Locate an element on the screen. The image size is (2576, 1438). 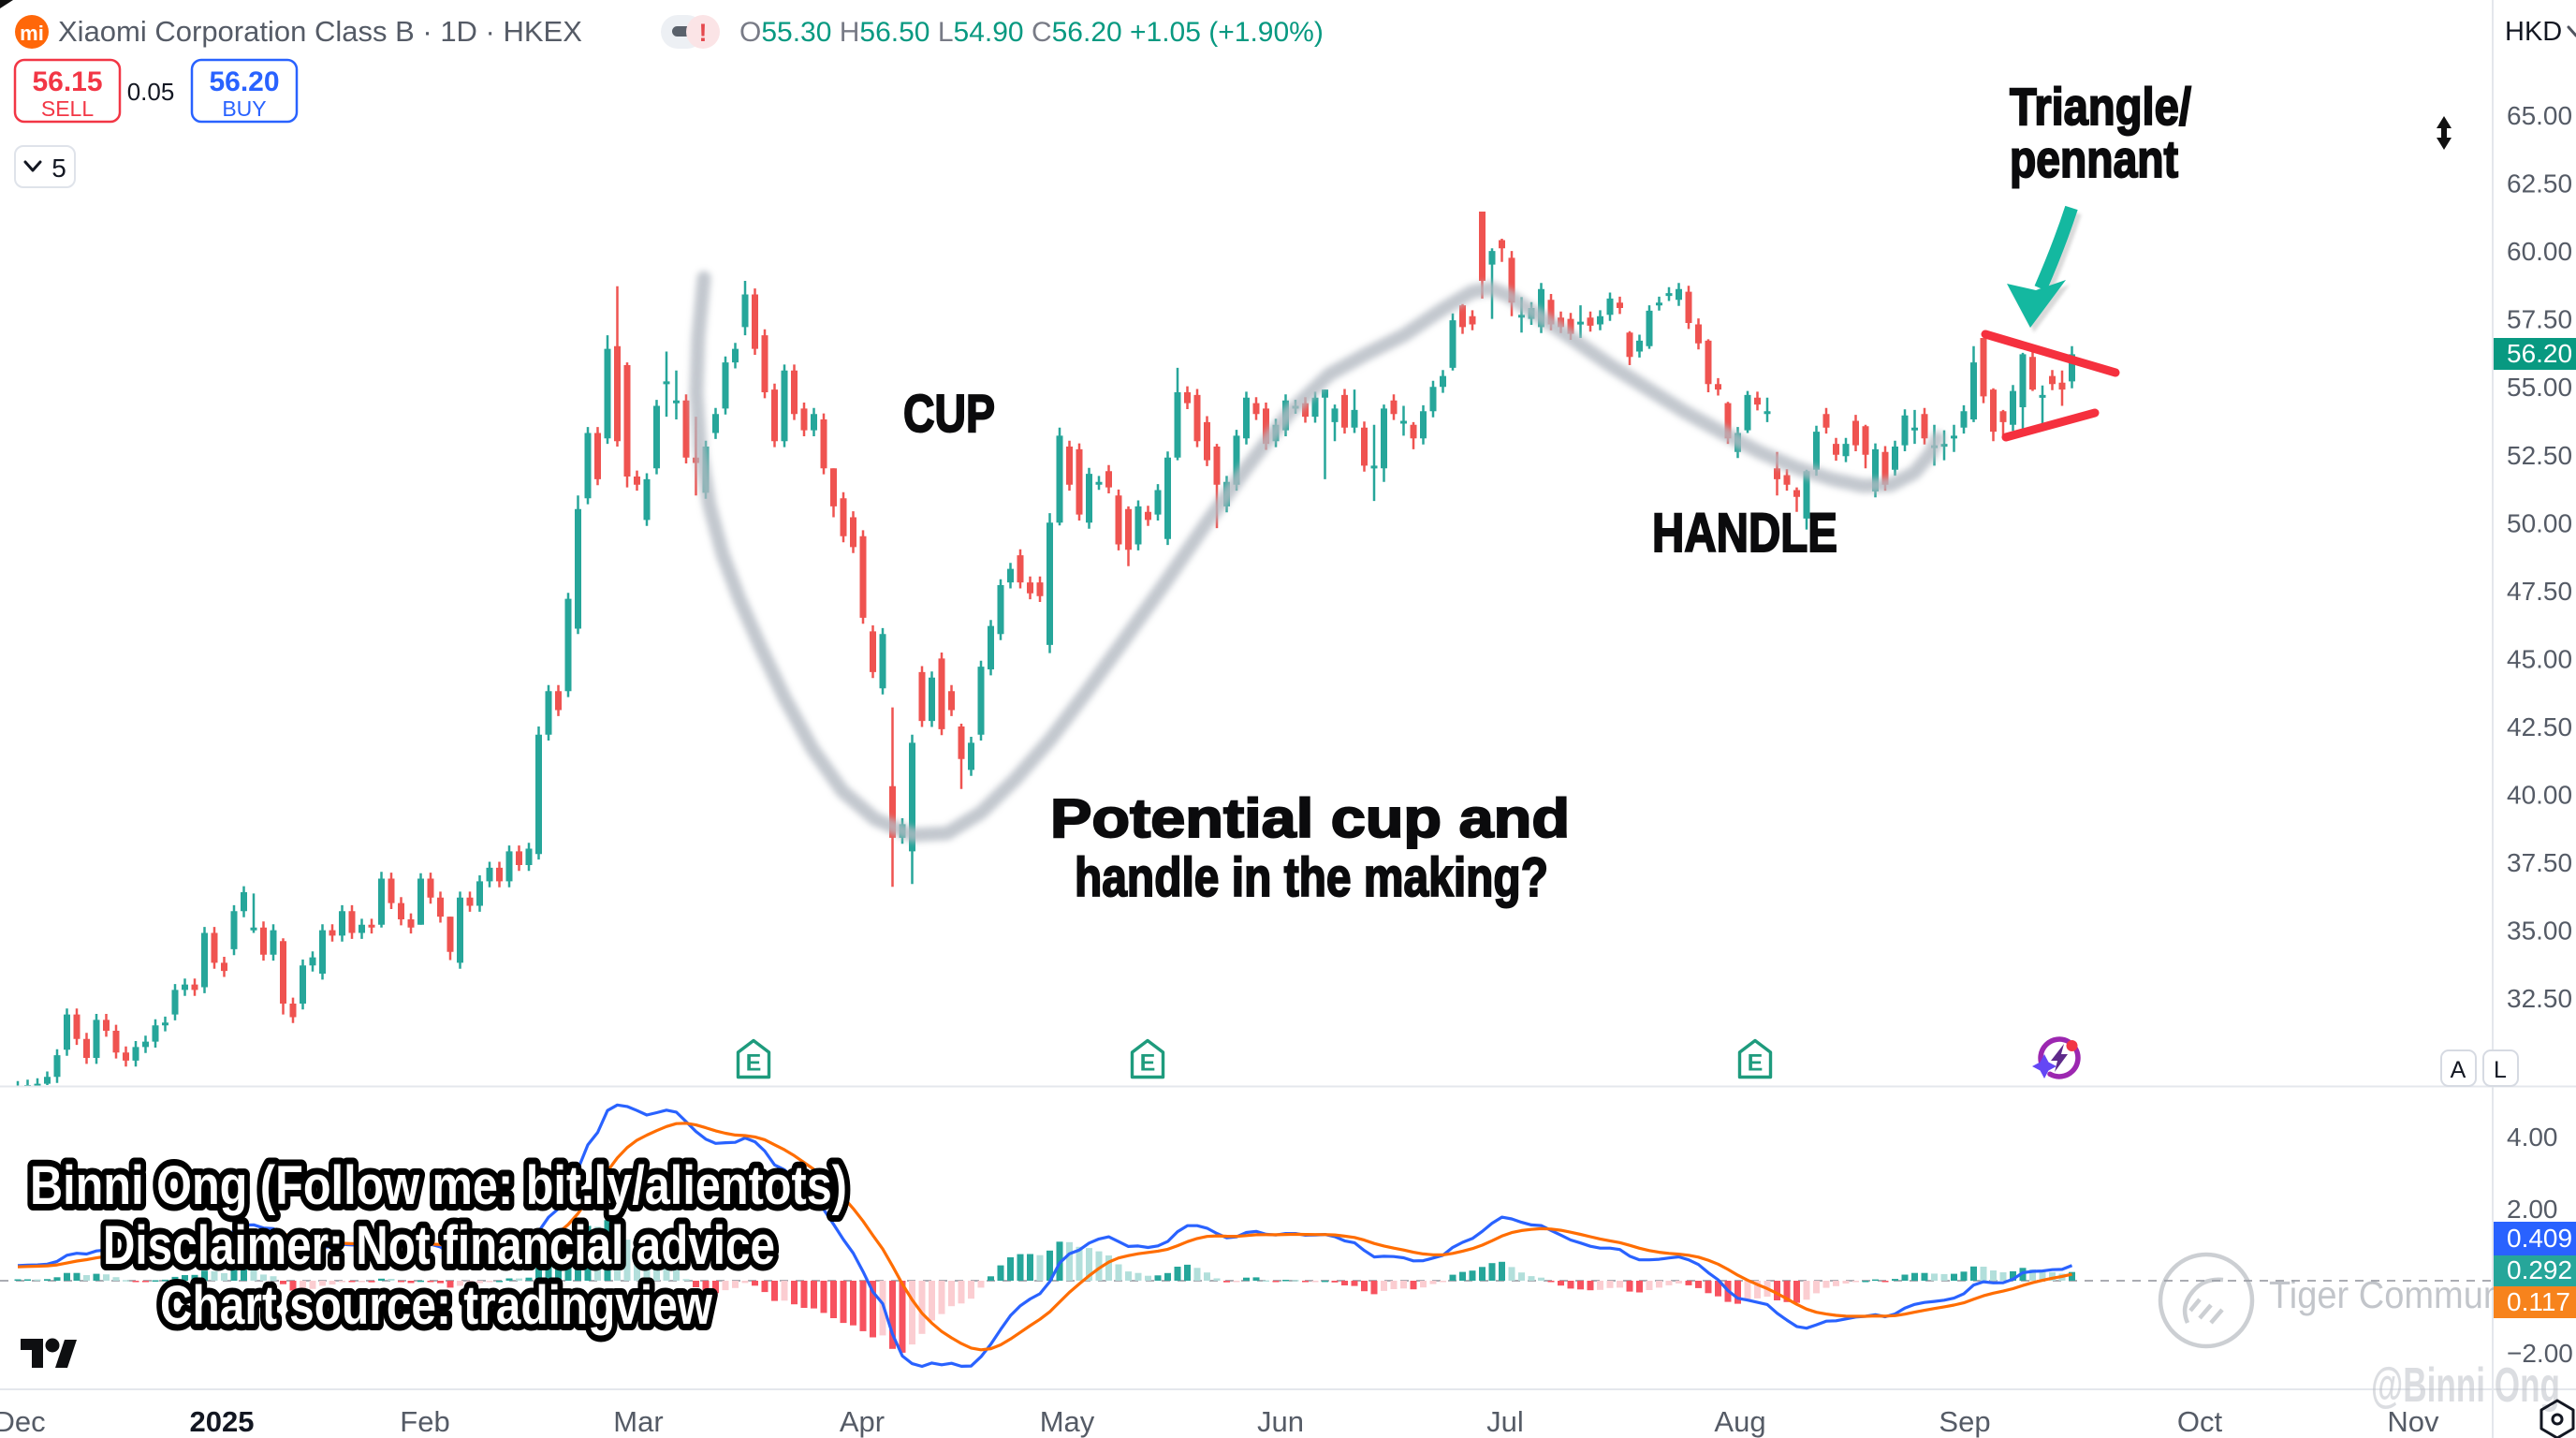
svg-text: 2025 is located at coordinates (222, 1421).